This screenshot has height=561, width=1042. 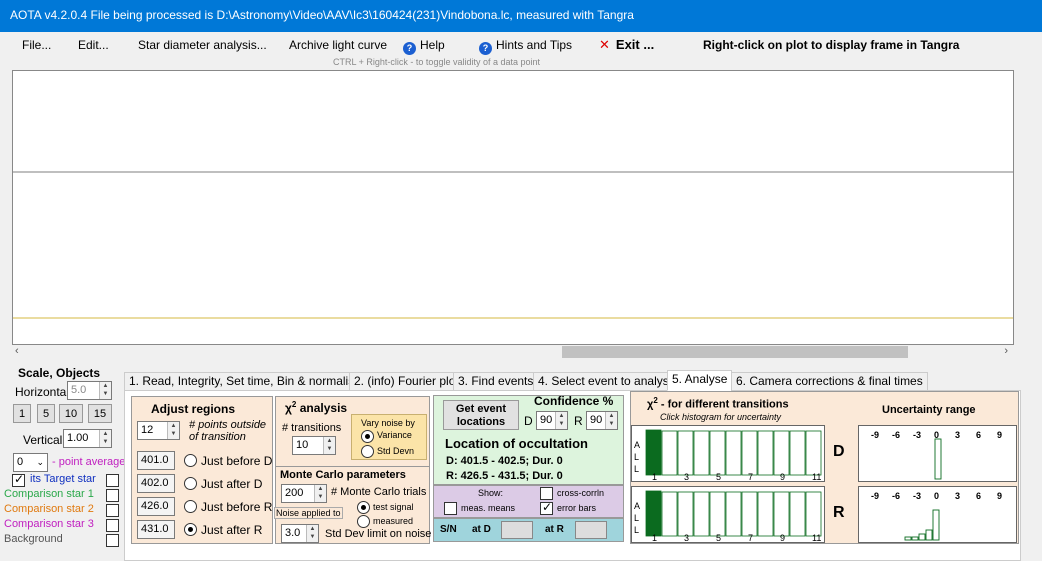 What do you see at coordinates (561, 420) in the screenshot?
I see `confidence-d-spin-icon: ▲ ▼` at bounding box center [561, 420].